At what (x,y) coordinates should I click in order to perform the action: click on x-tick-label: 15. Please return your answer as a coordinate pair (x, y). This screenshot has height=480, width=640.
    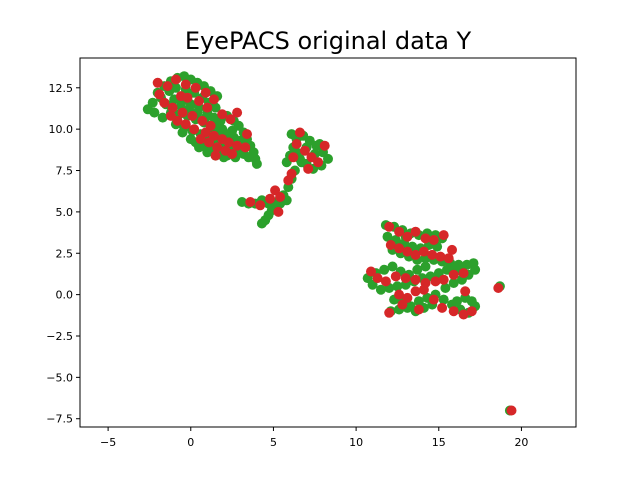
    Looking at the image, I should click on (439, 442).